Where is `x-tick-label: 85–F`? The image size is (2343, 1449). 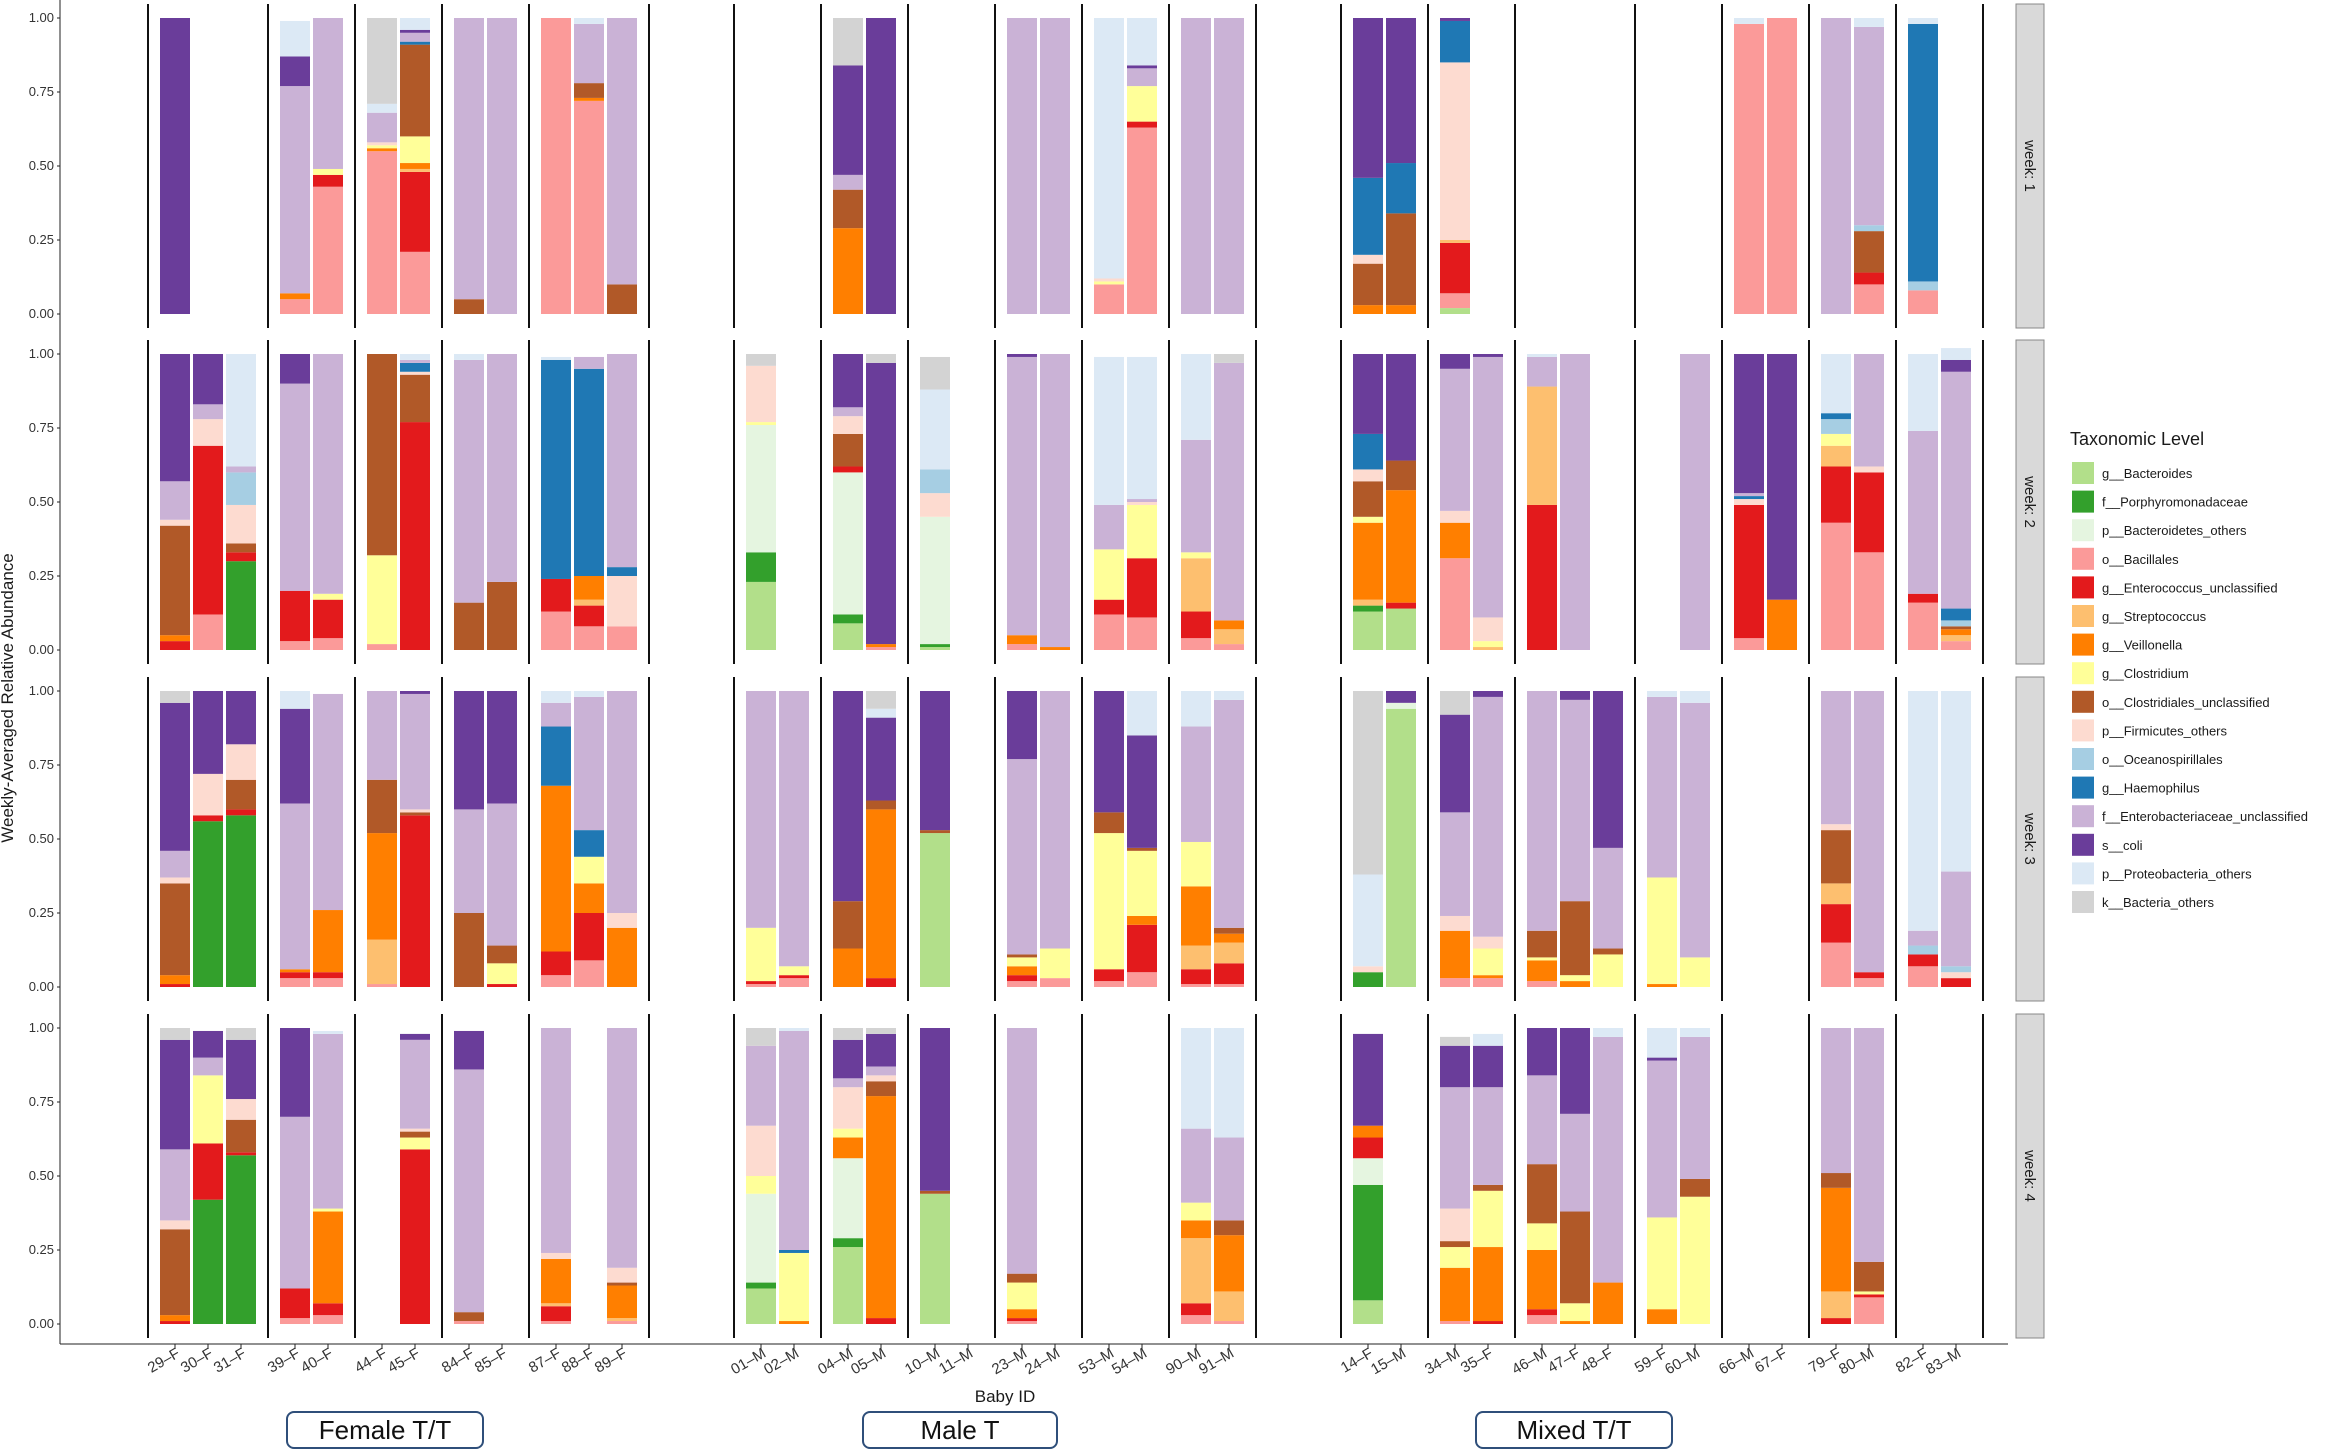
x-tick-label: 85–F is located at coordinates (491, 1361).